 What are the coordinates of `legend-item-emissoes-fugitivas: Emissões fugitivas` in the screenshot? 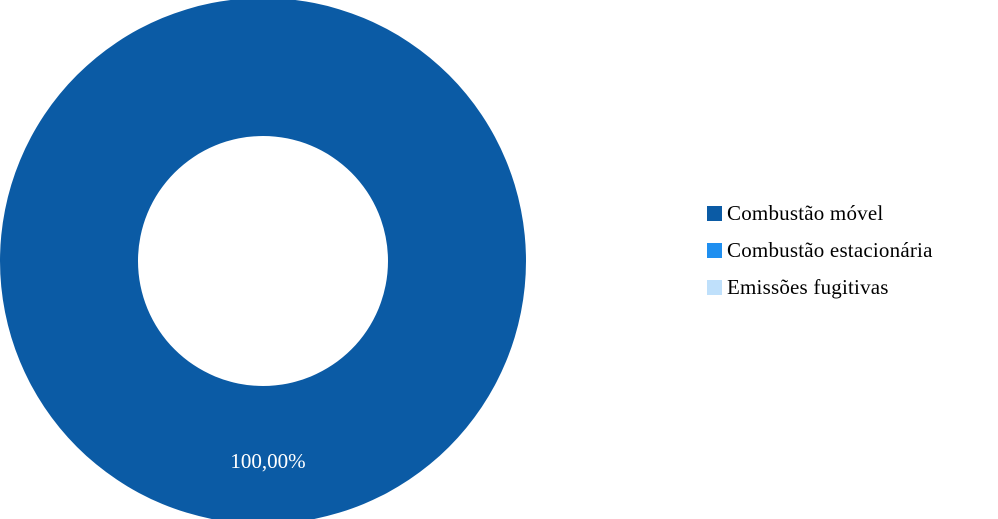 It's located at (820, 287).